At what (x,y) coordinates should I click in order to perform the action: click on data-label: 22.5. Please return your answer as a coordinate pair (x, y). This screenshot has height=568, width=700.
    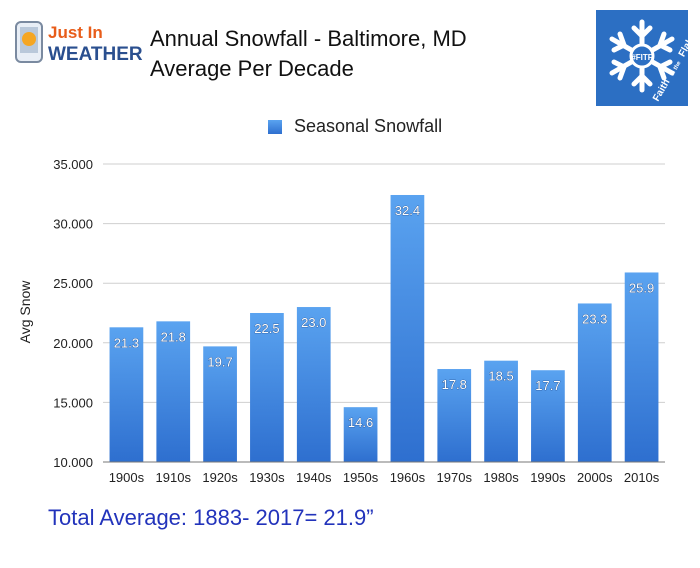
    Looking at the image, I should click on (266, 328).